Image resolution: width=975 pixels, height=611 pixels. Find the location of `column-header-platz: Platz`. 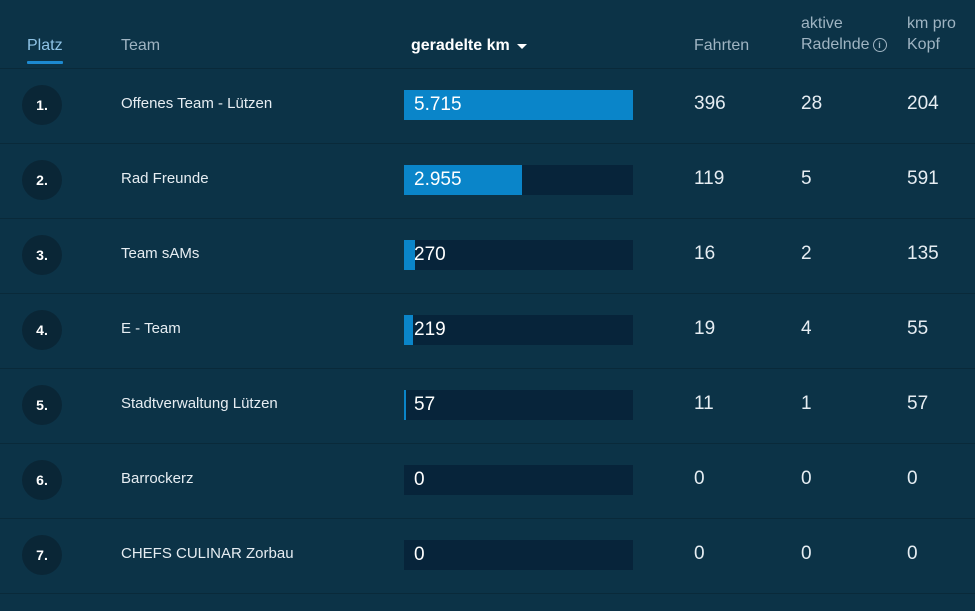

column-header-platz: Platz is located at coordinates (45, 45).